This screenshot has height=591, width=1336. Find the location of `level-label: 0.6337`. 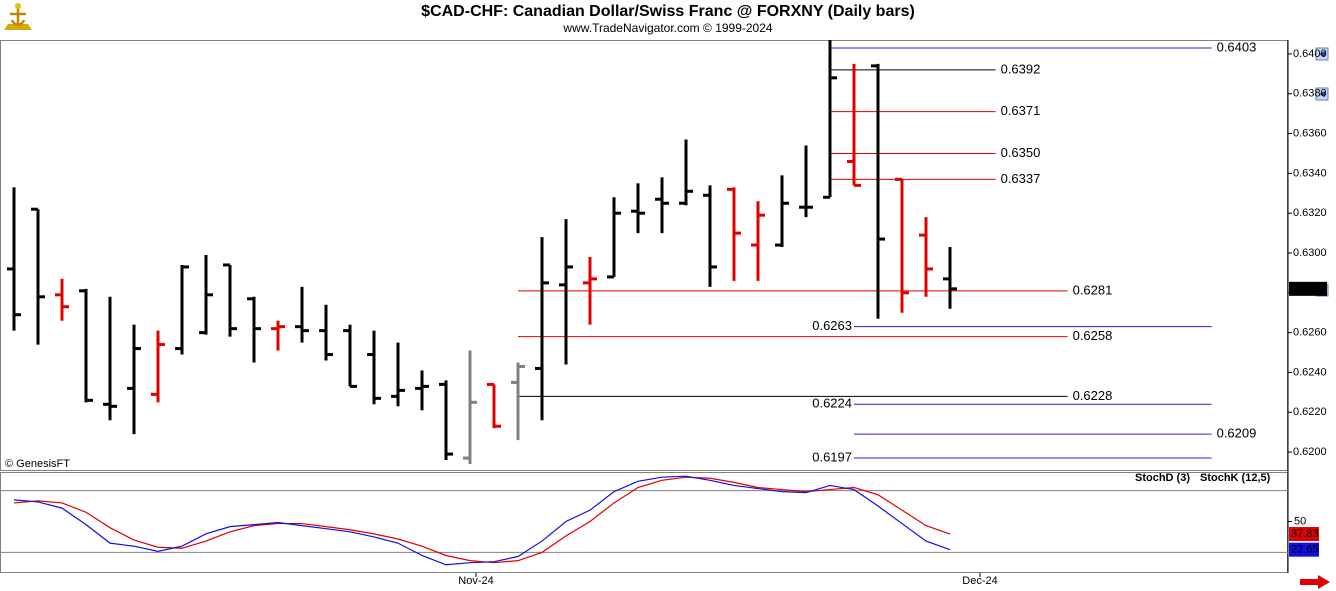

level-label: 0.6337 is located at coordinates (1021, 178).